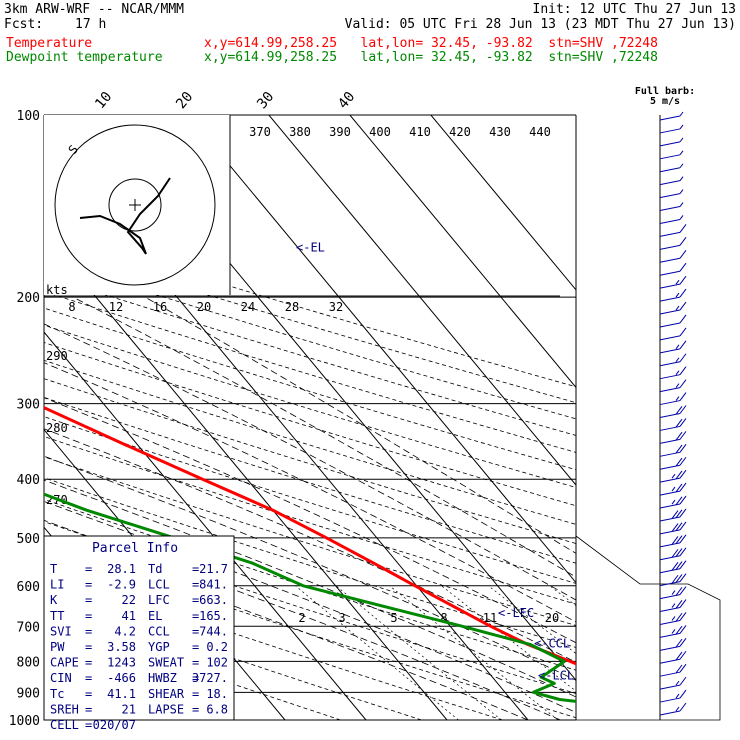  What do you see at coordinates (135, 548) in the screenshot?
I see `parcel-info-title: Parcel Info` at bounding box center [135, 548].